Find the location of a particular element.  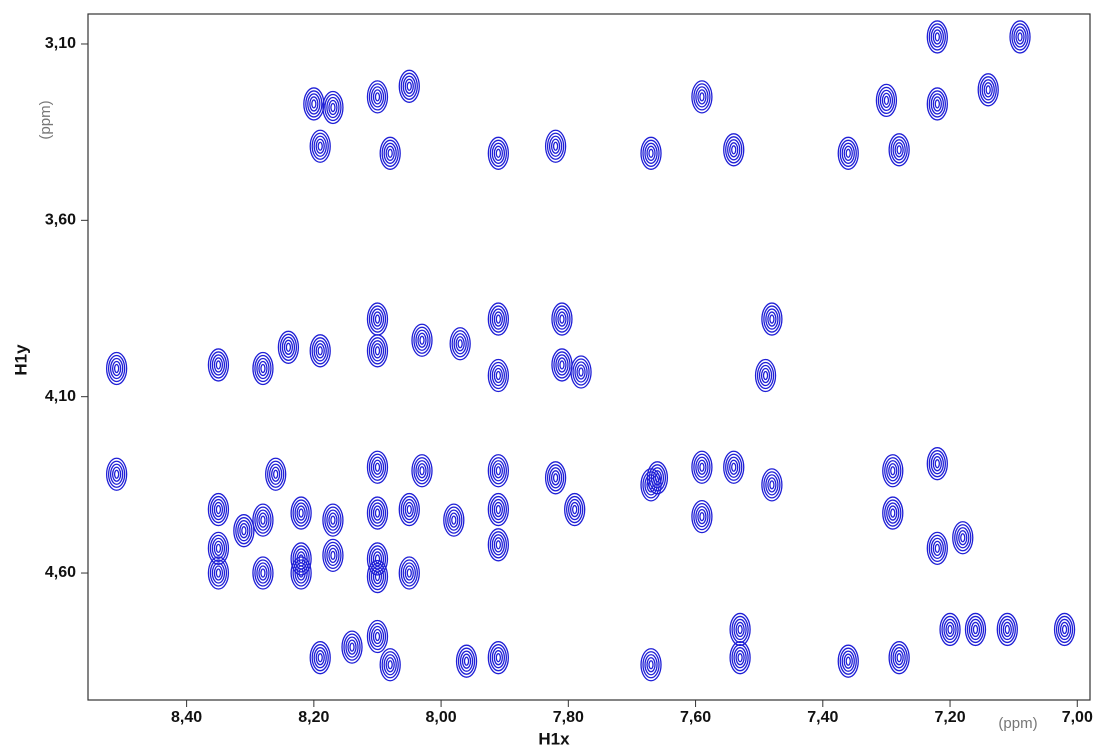

x-tick-label: 8,00 is located at coordinates (441, 717).